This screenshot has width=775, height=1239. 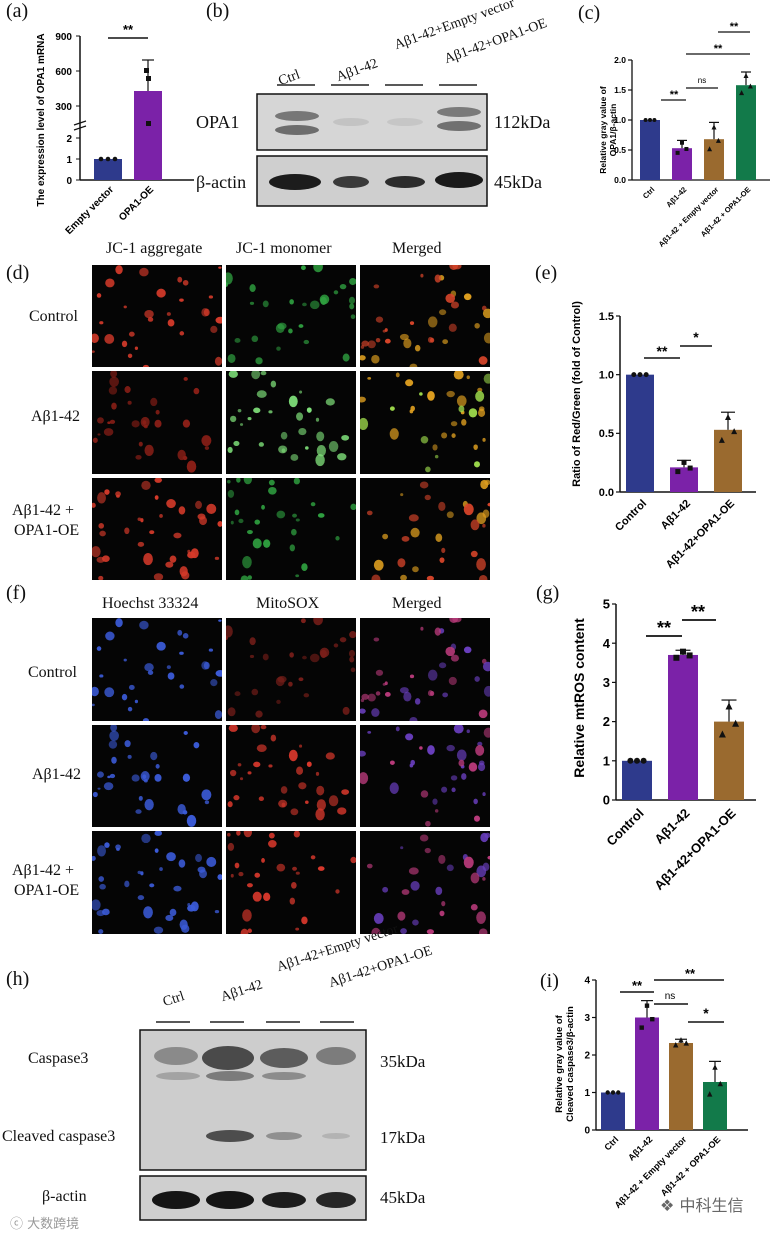 I want to click on grid-f-row-label: Aβ1-42, so click(x=57, y=774).